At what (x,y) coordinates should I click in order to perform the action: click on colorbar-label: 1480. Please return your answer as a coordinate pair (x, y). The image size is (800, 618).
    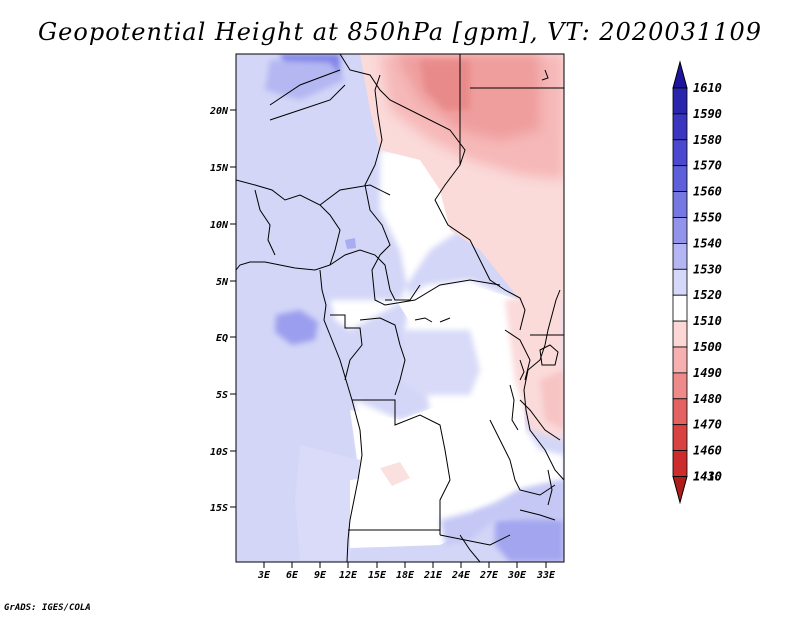
    Looking at the image, I should click on (707, 399).